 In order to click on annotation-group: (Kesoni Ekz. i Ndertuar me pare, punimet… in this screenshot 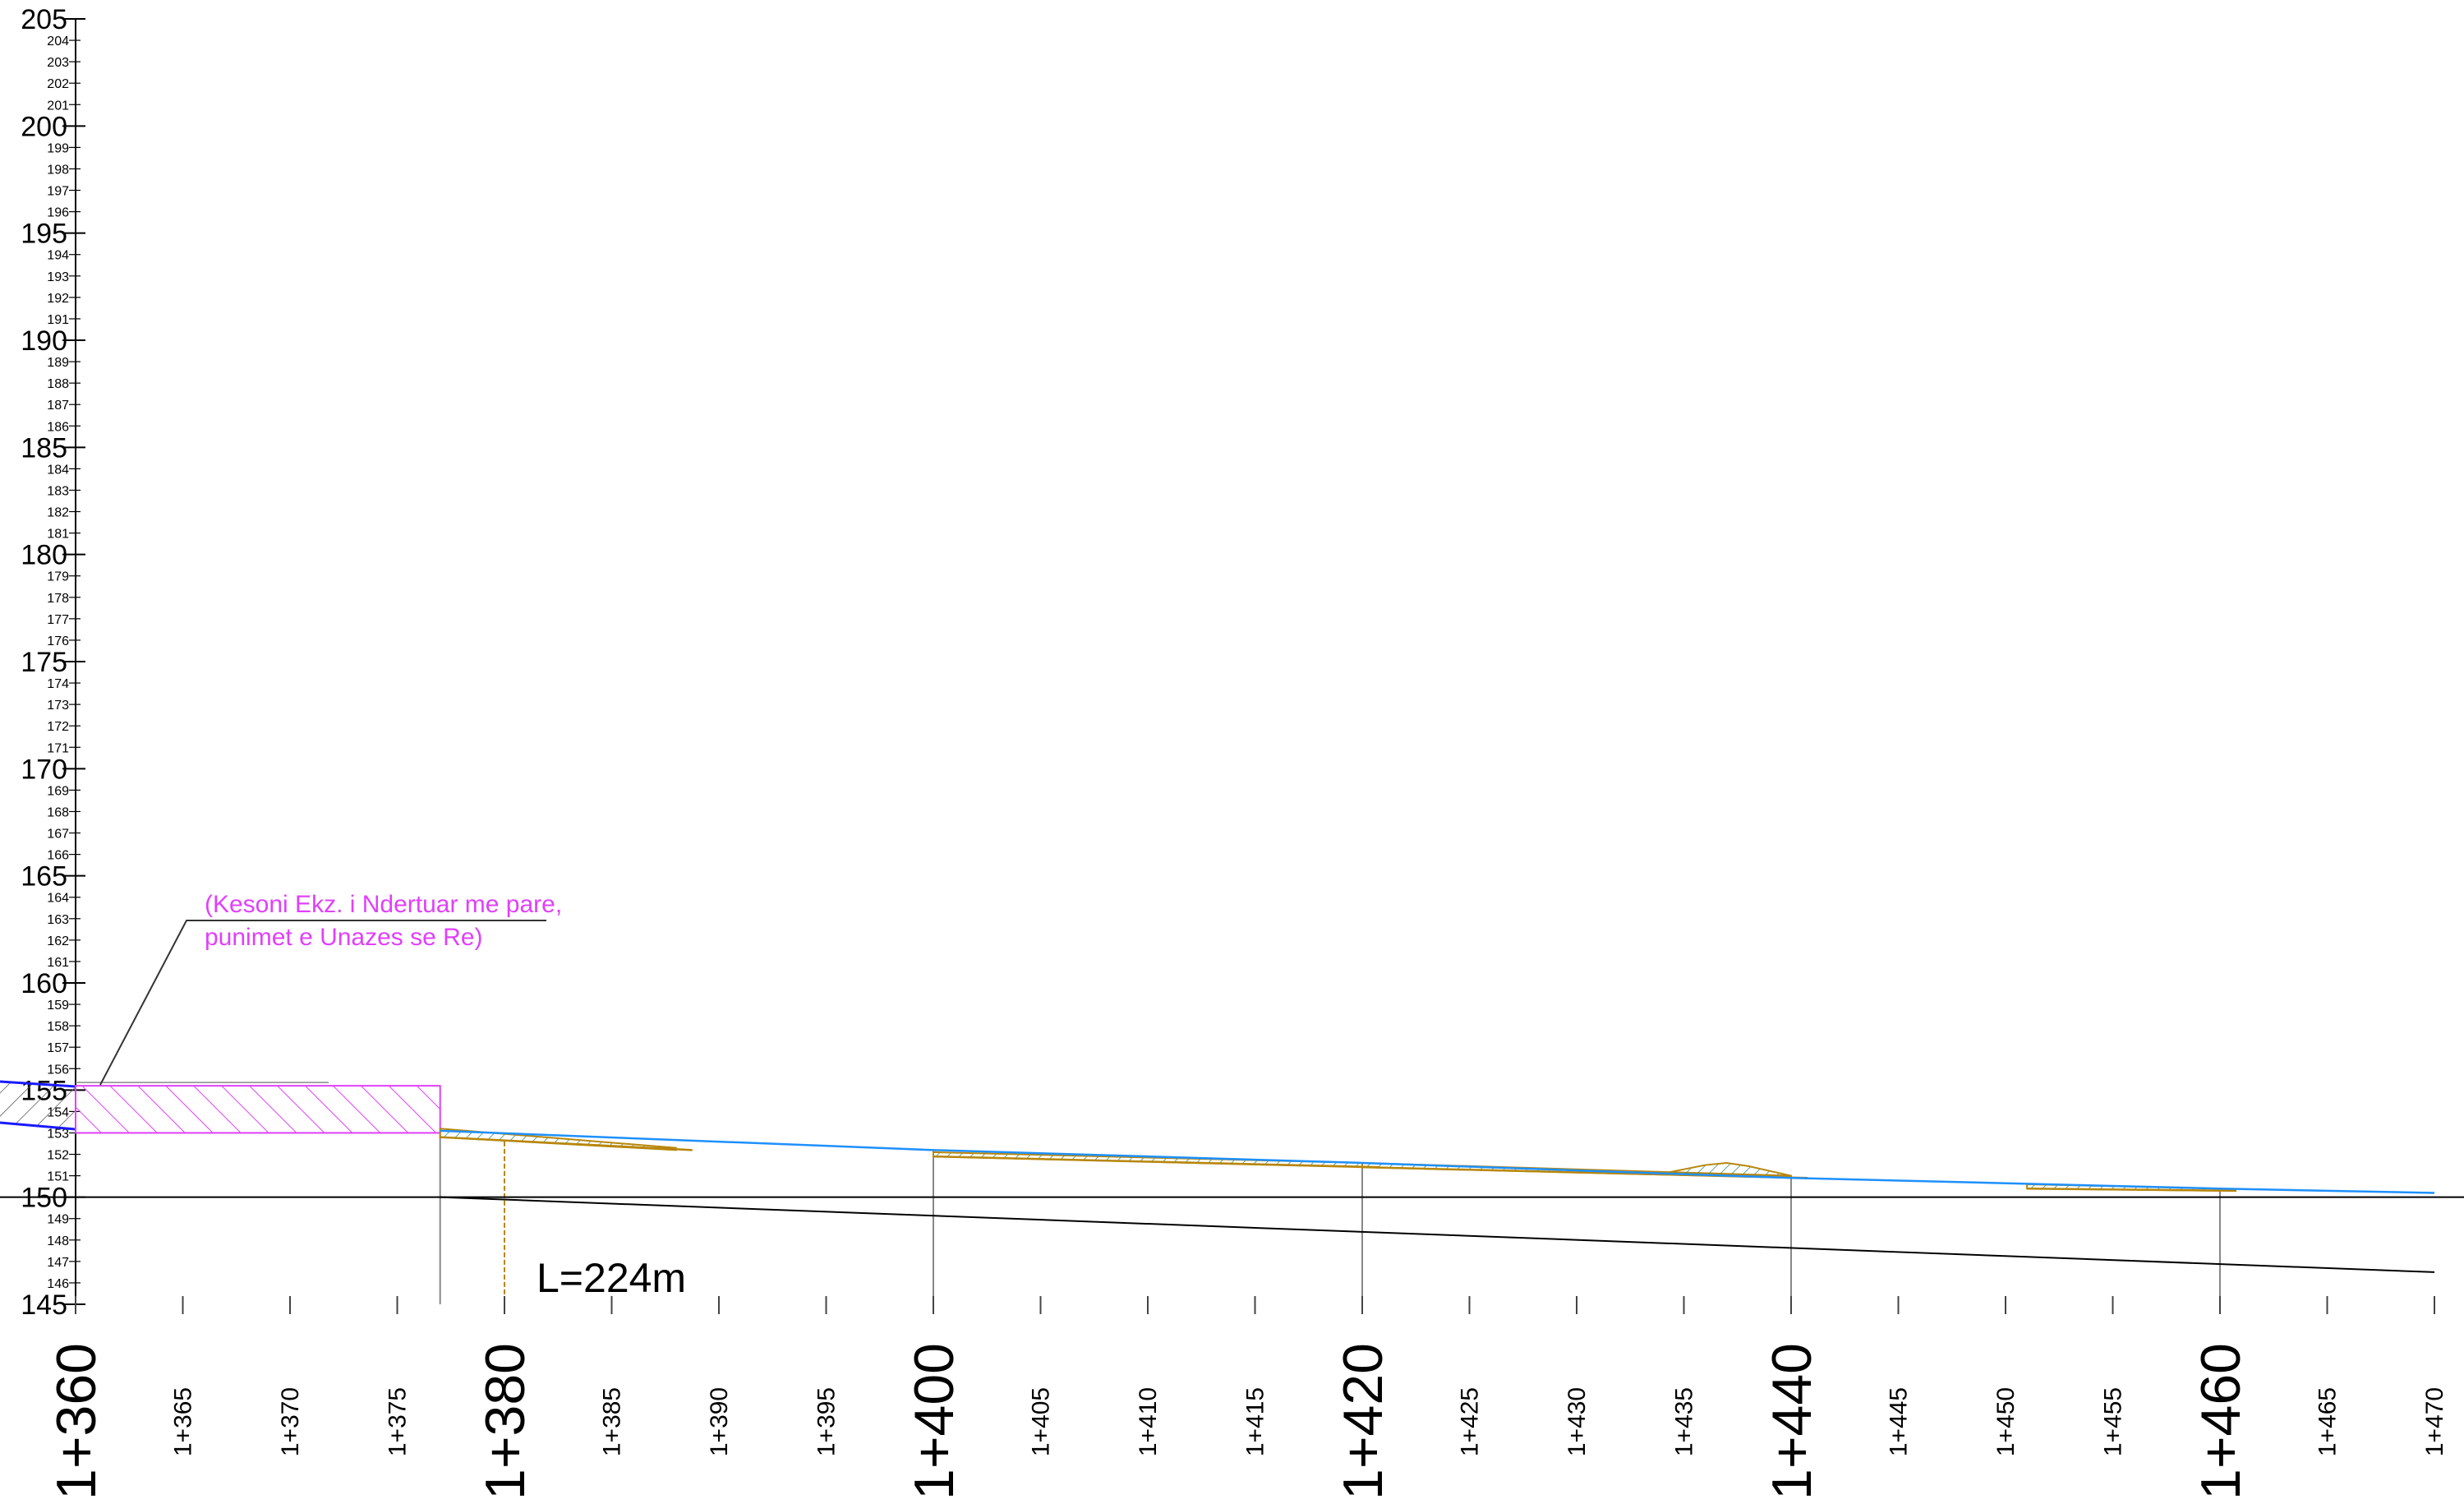, I will do `click(330, 988)`.